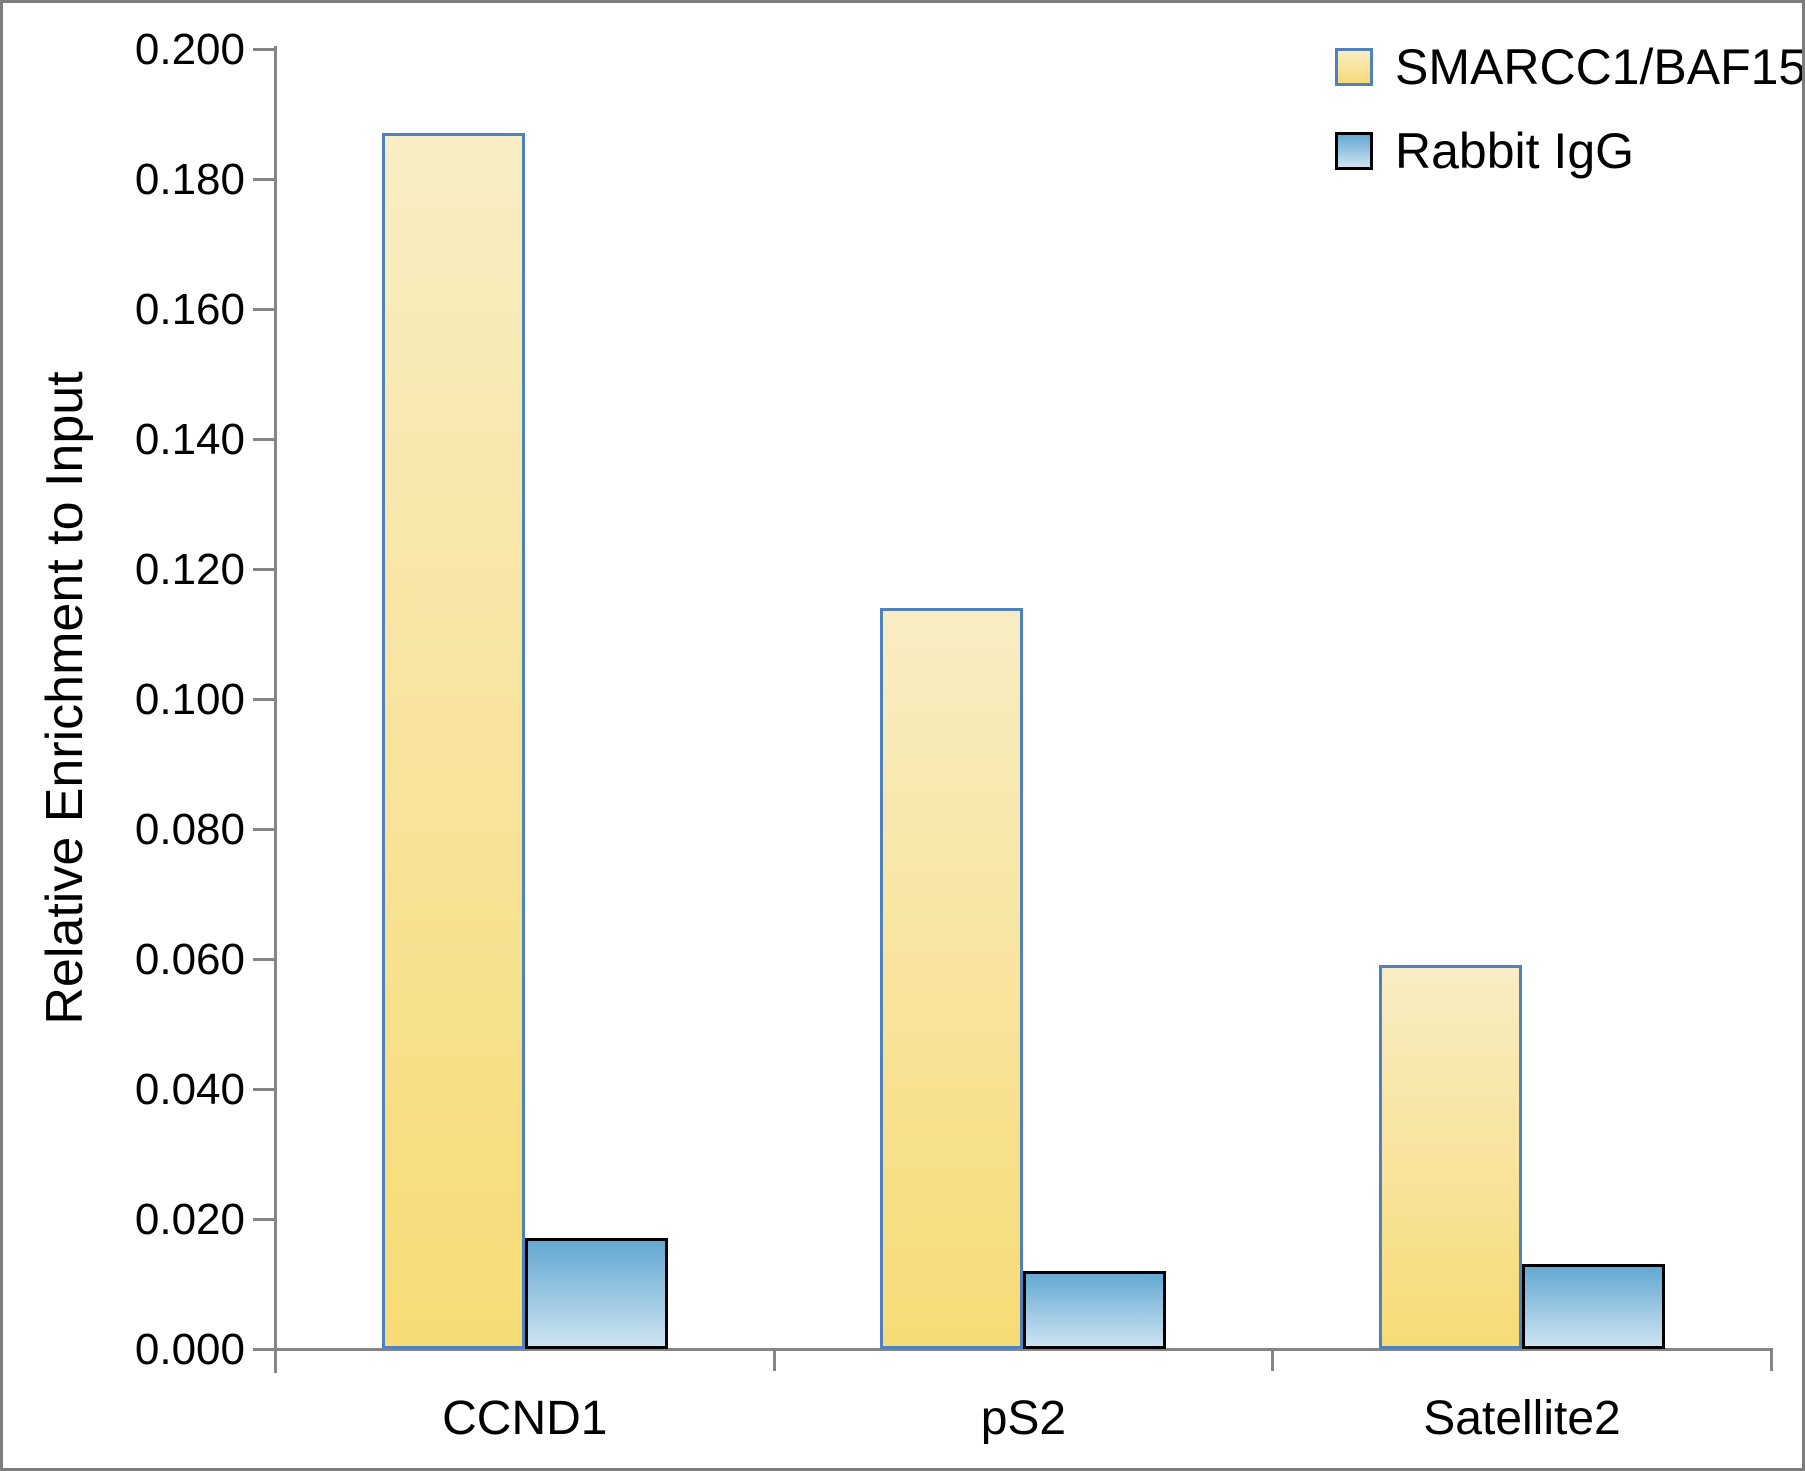  What do you see at coordinates (1522, 1418) in the screenshot?
I see `category-label-satellite2: Satellite2` at bounding box center [1522, 1418].